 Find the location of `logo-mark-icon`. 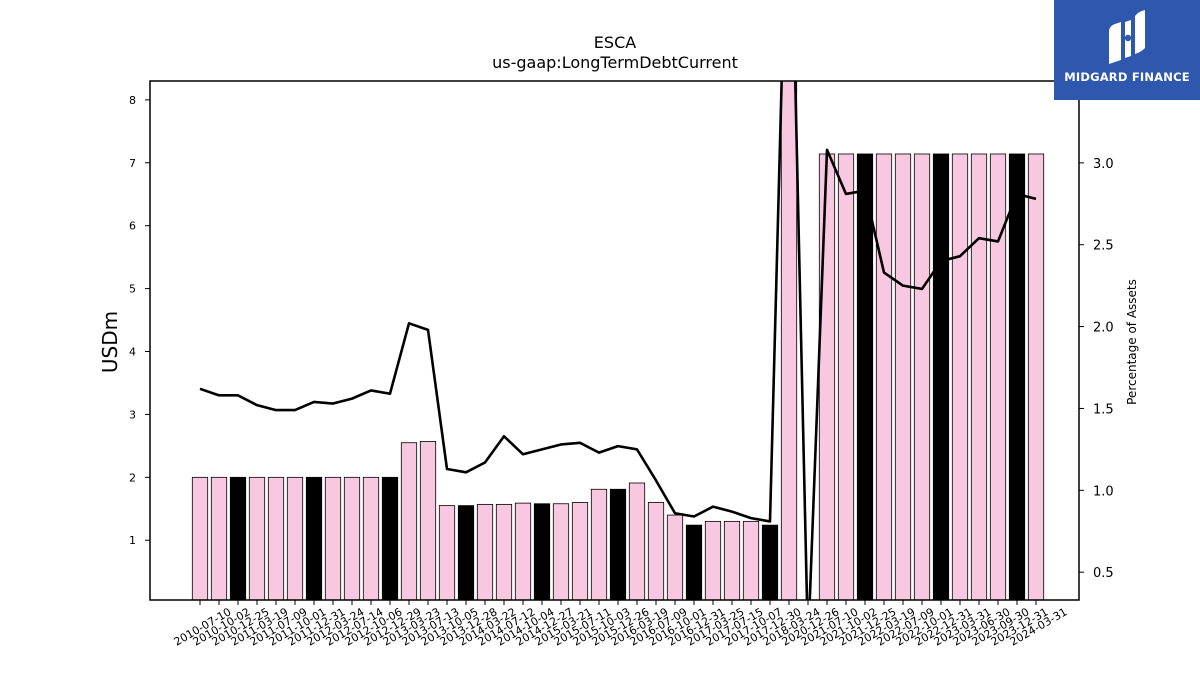

logo-mark-icon is located at coordinates (1127, 37).